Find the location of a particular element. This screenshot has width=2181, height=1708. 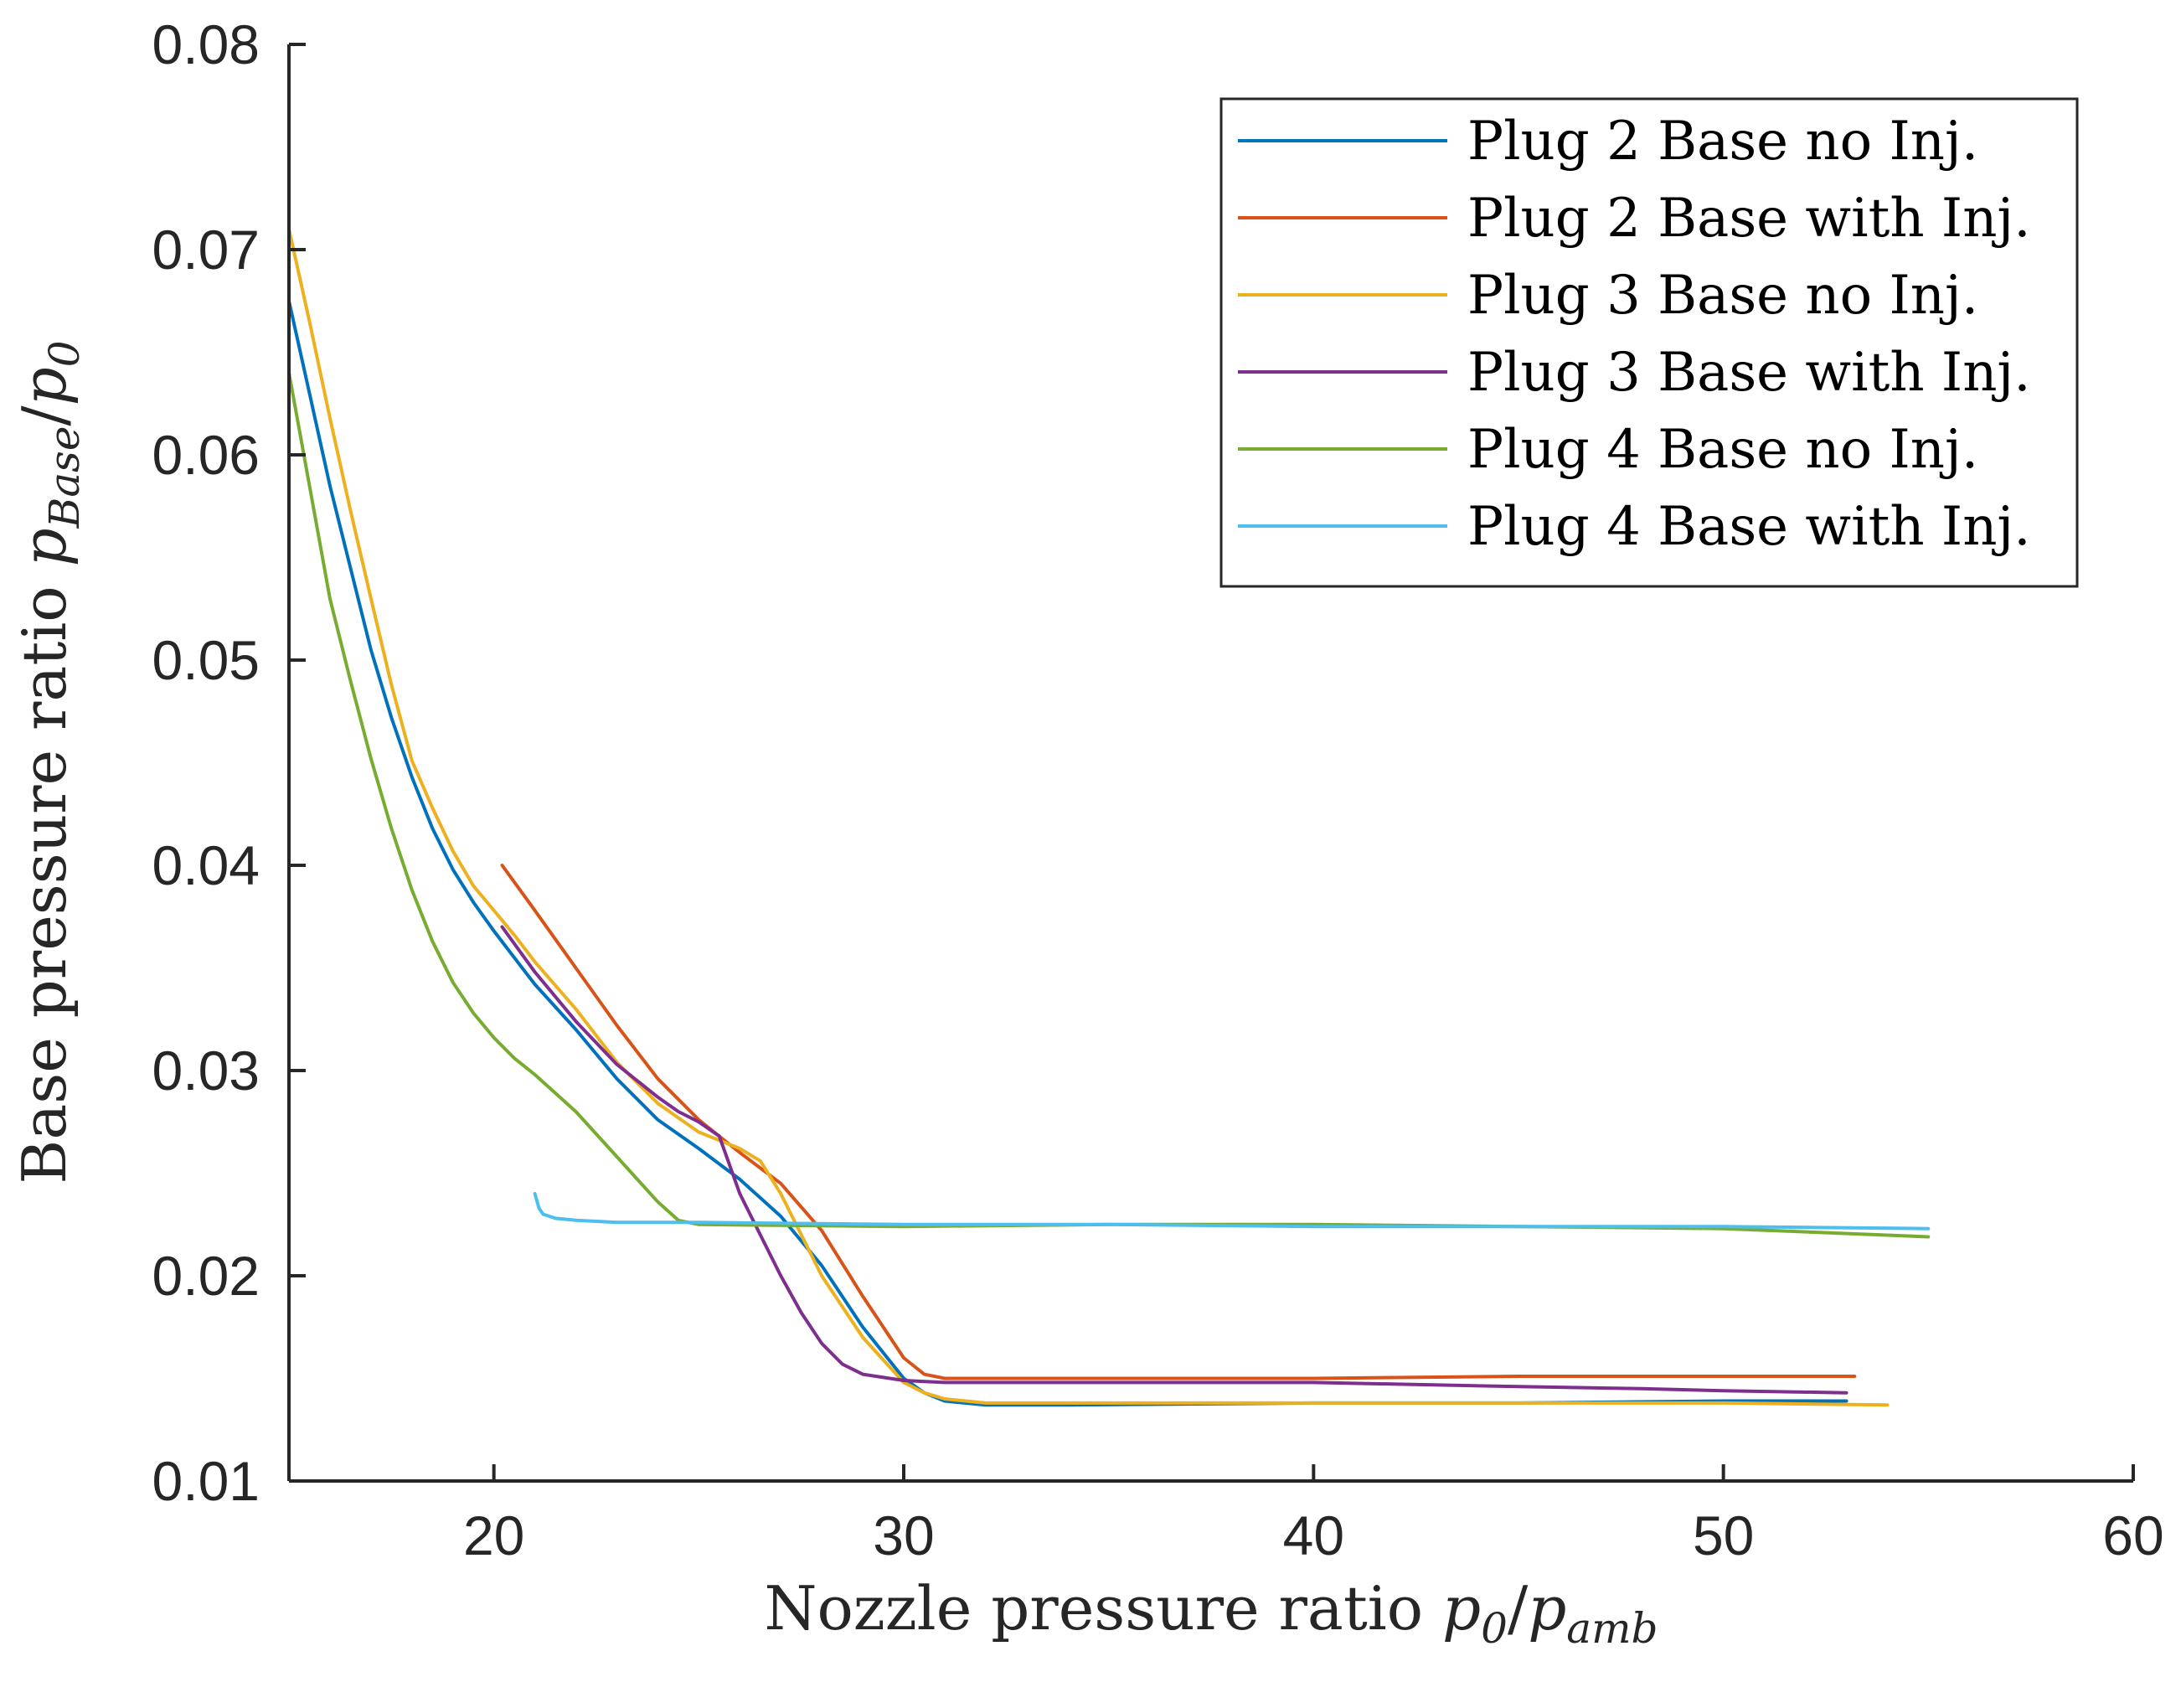

legend-label: Plug 2 Base no Inj. is located at coordinates (1722, 142).